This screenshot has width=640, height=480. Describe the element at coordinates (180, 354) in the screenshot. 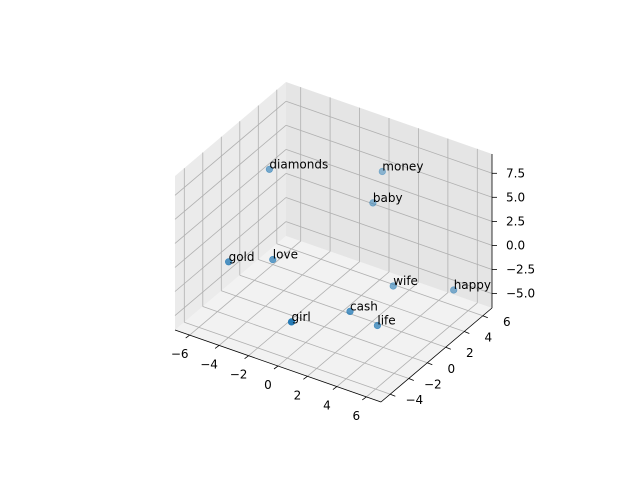

I see `x-tick-label: −6` at that location.